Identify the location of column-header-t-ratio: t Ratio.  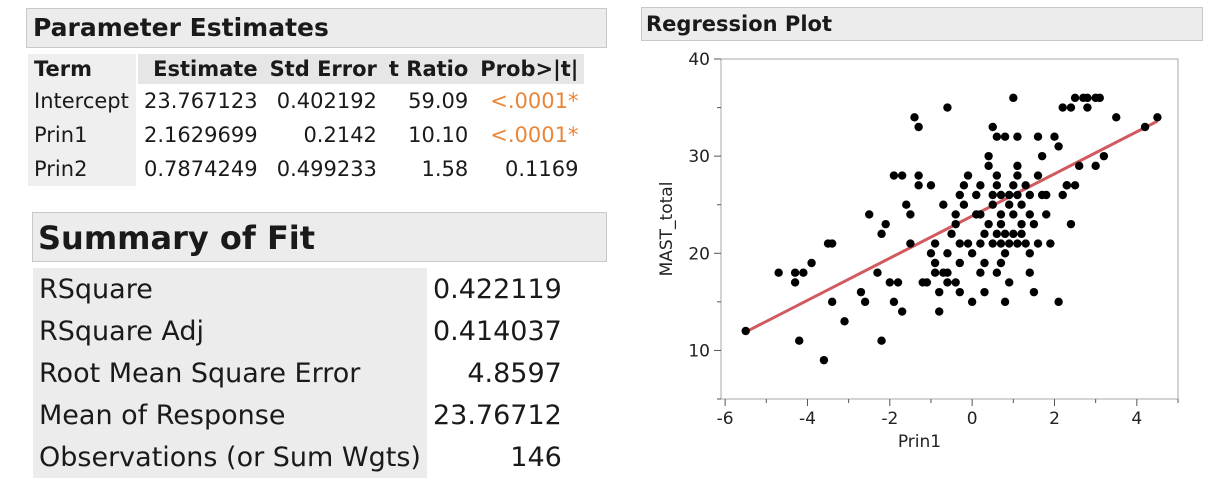
(428, 69).